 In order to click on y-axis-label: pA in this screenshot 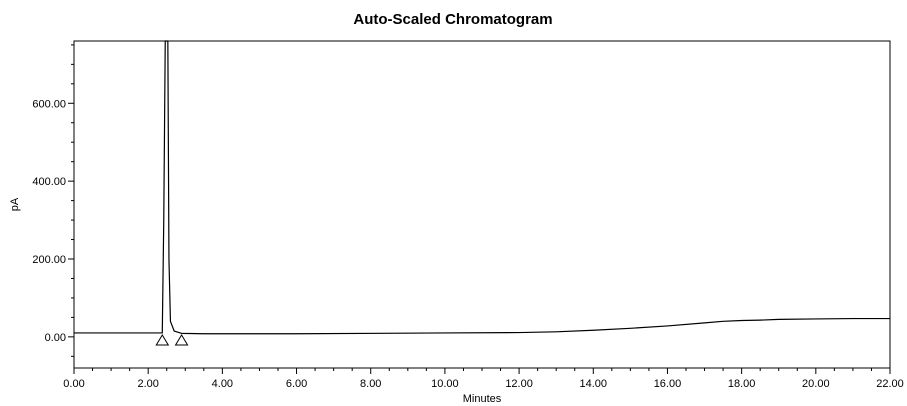, I will do `click(15, 204)`.